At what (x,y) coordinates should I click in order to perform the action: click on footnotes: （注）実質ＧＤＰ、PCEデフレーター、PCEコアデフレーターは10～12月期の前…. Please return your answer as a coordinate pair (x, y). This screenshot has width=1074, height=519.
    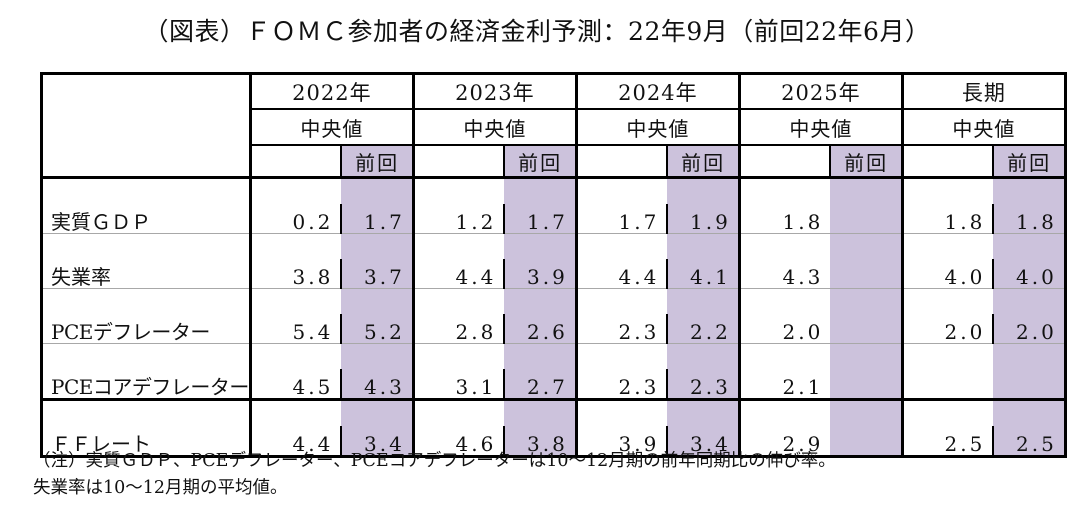
    Looking at the image, I should click on (434, 475).